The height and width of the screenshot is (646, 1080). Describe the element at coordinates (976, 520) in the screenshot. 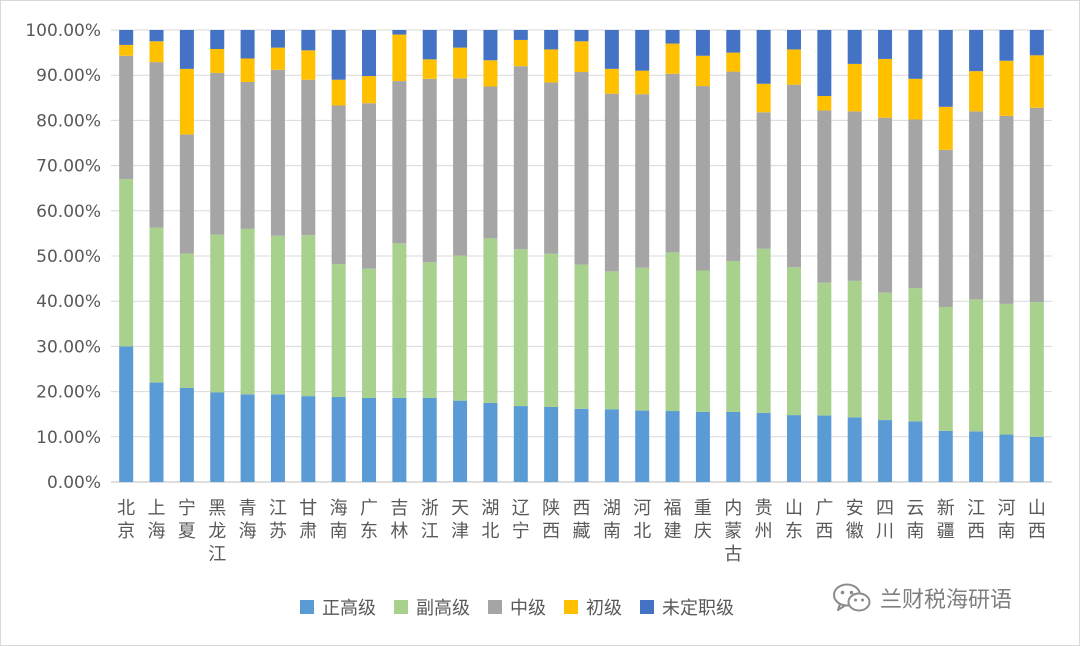

I see `x-category-label: 江西` at that location.